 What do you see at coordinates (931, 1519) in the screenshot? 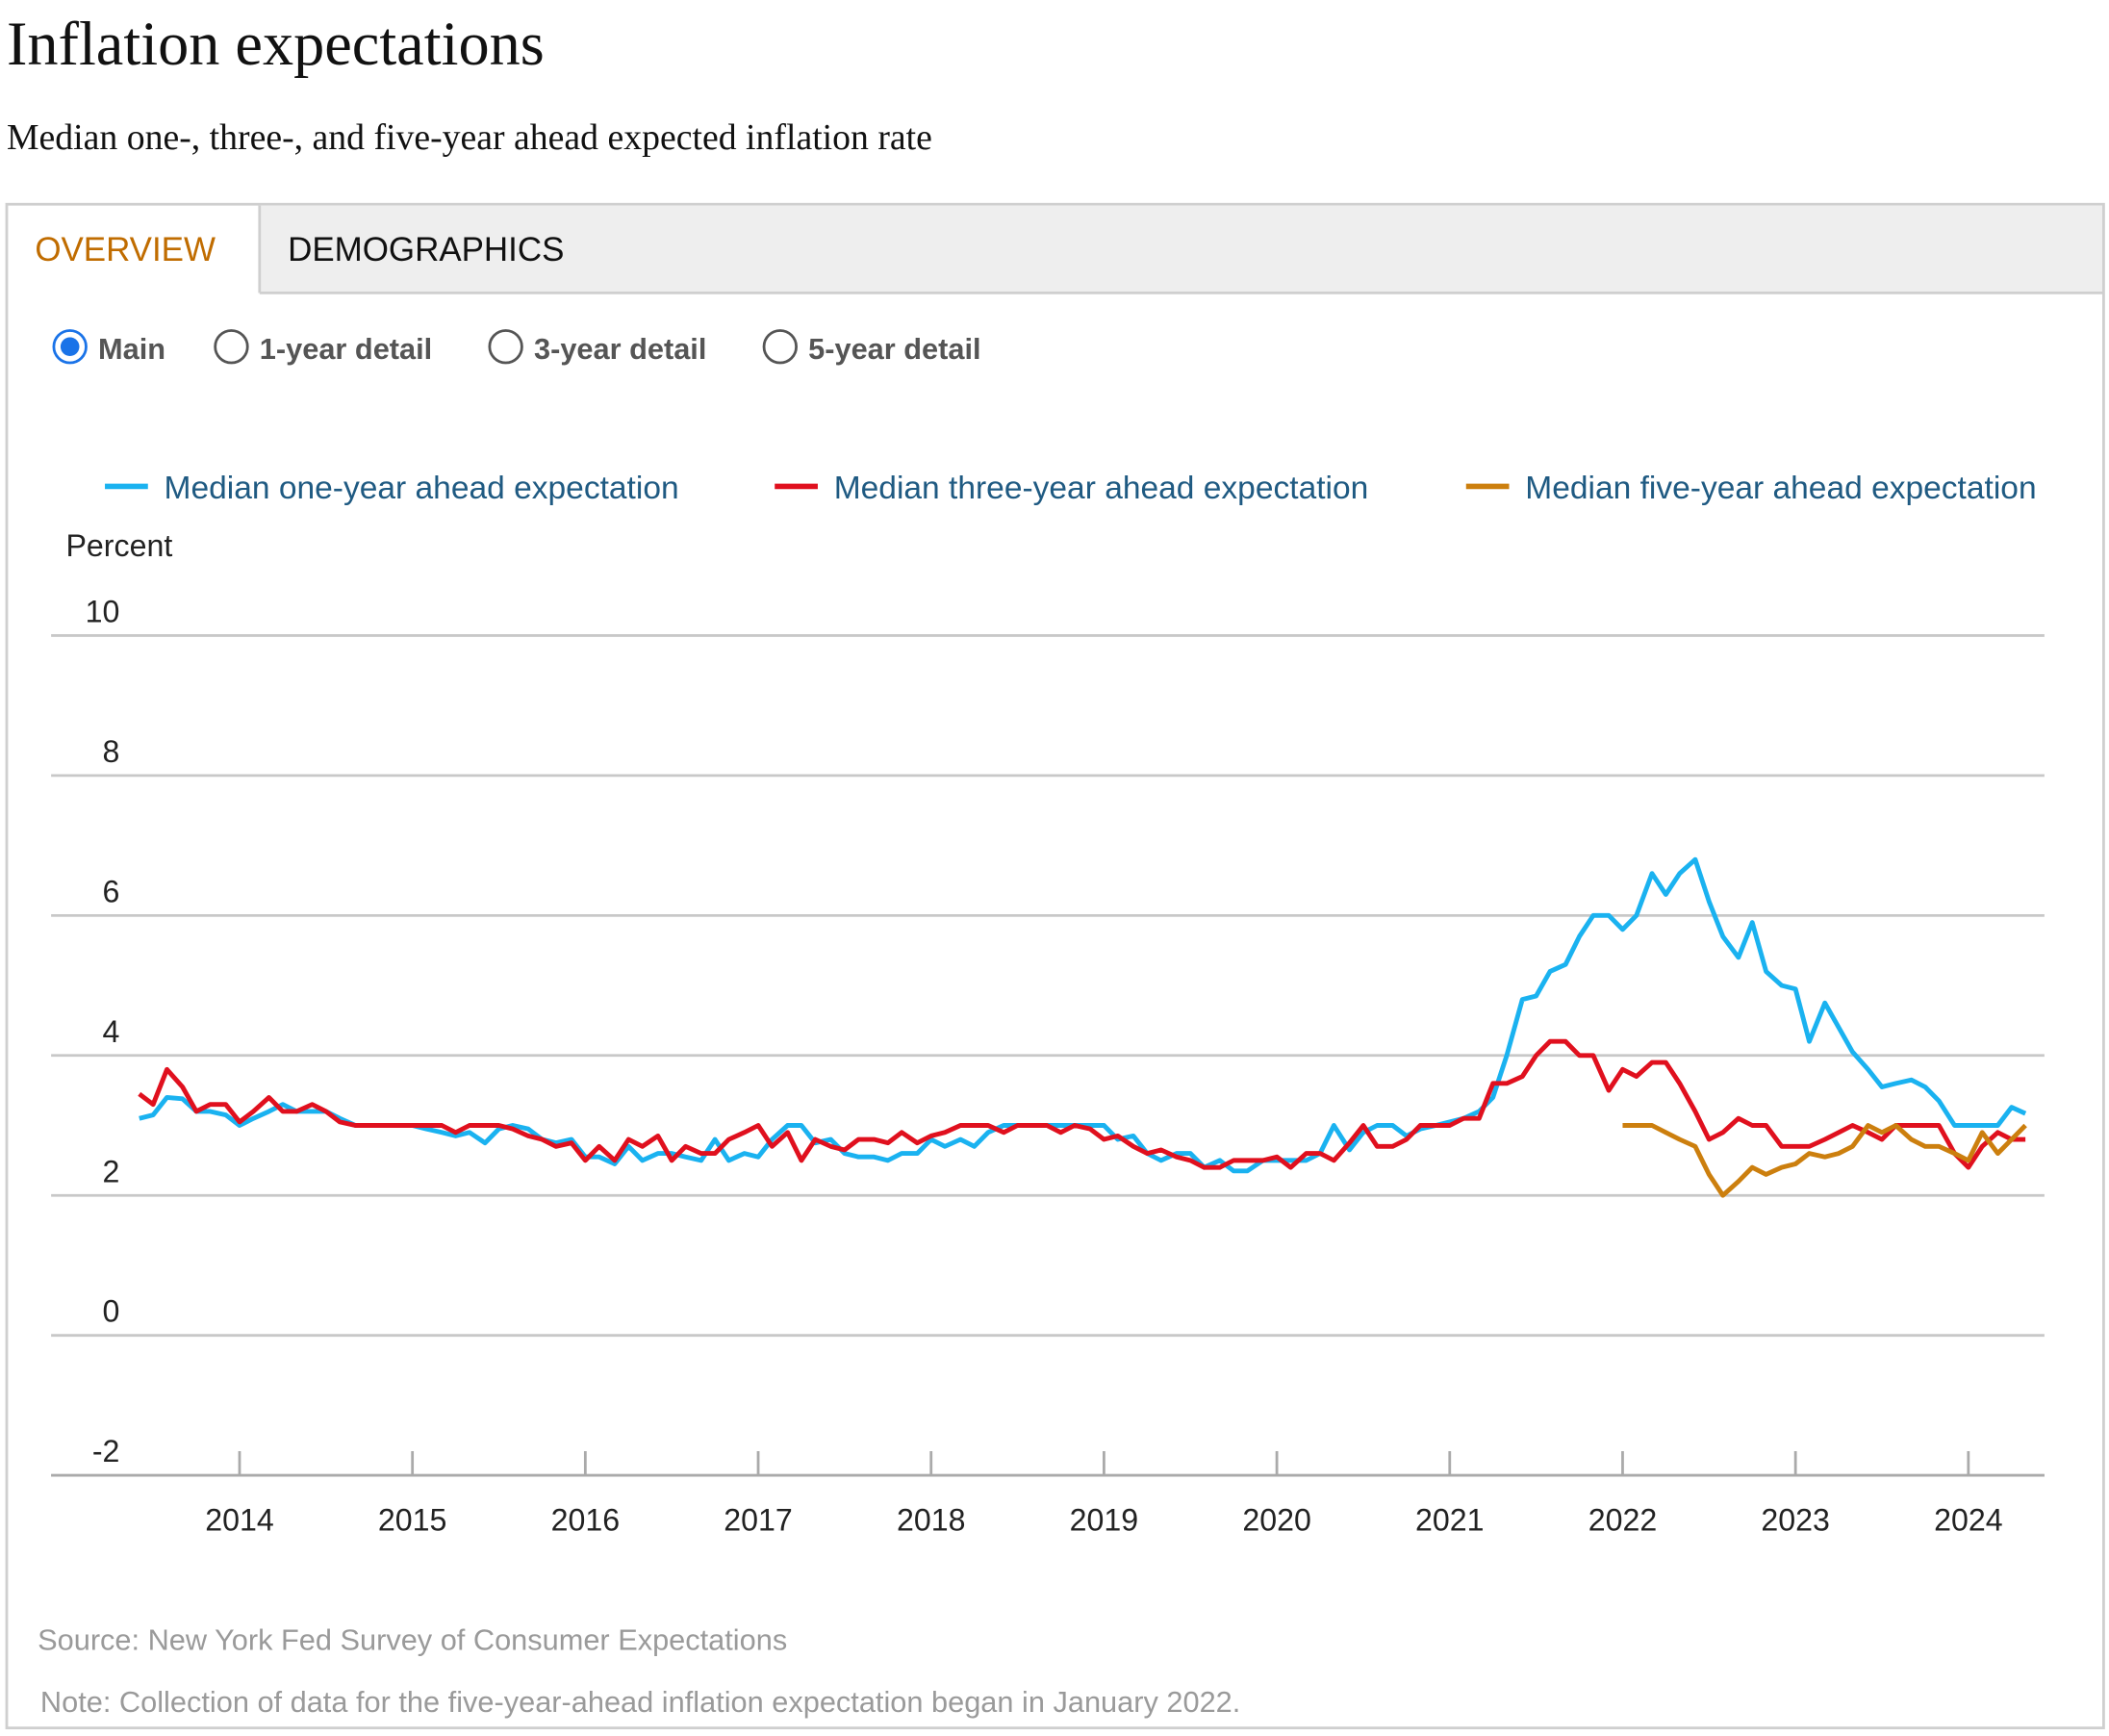
I see `x-tick-label: 2018` at bounding box center [931, 1519].